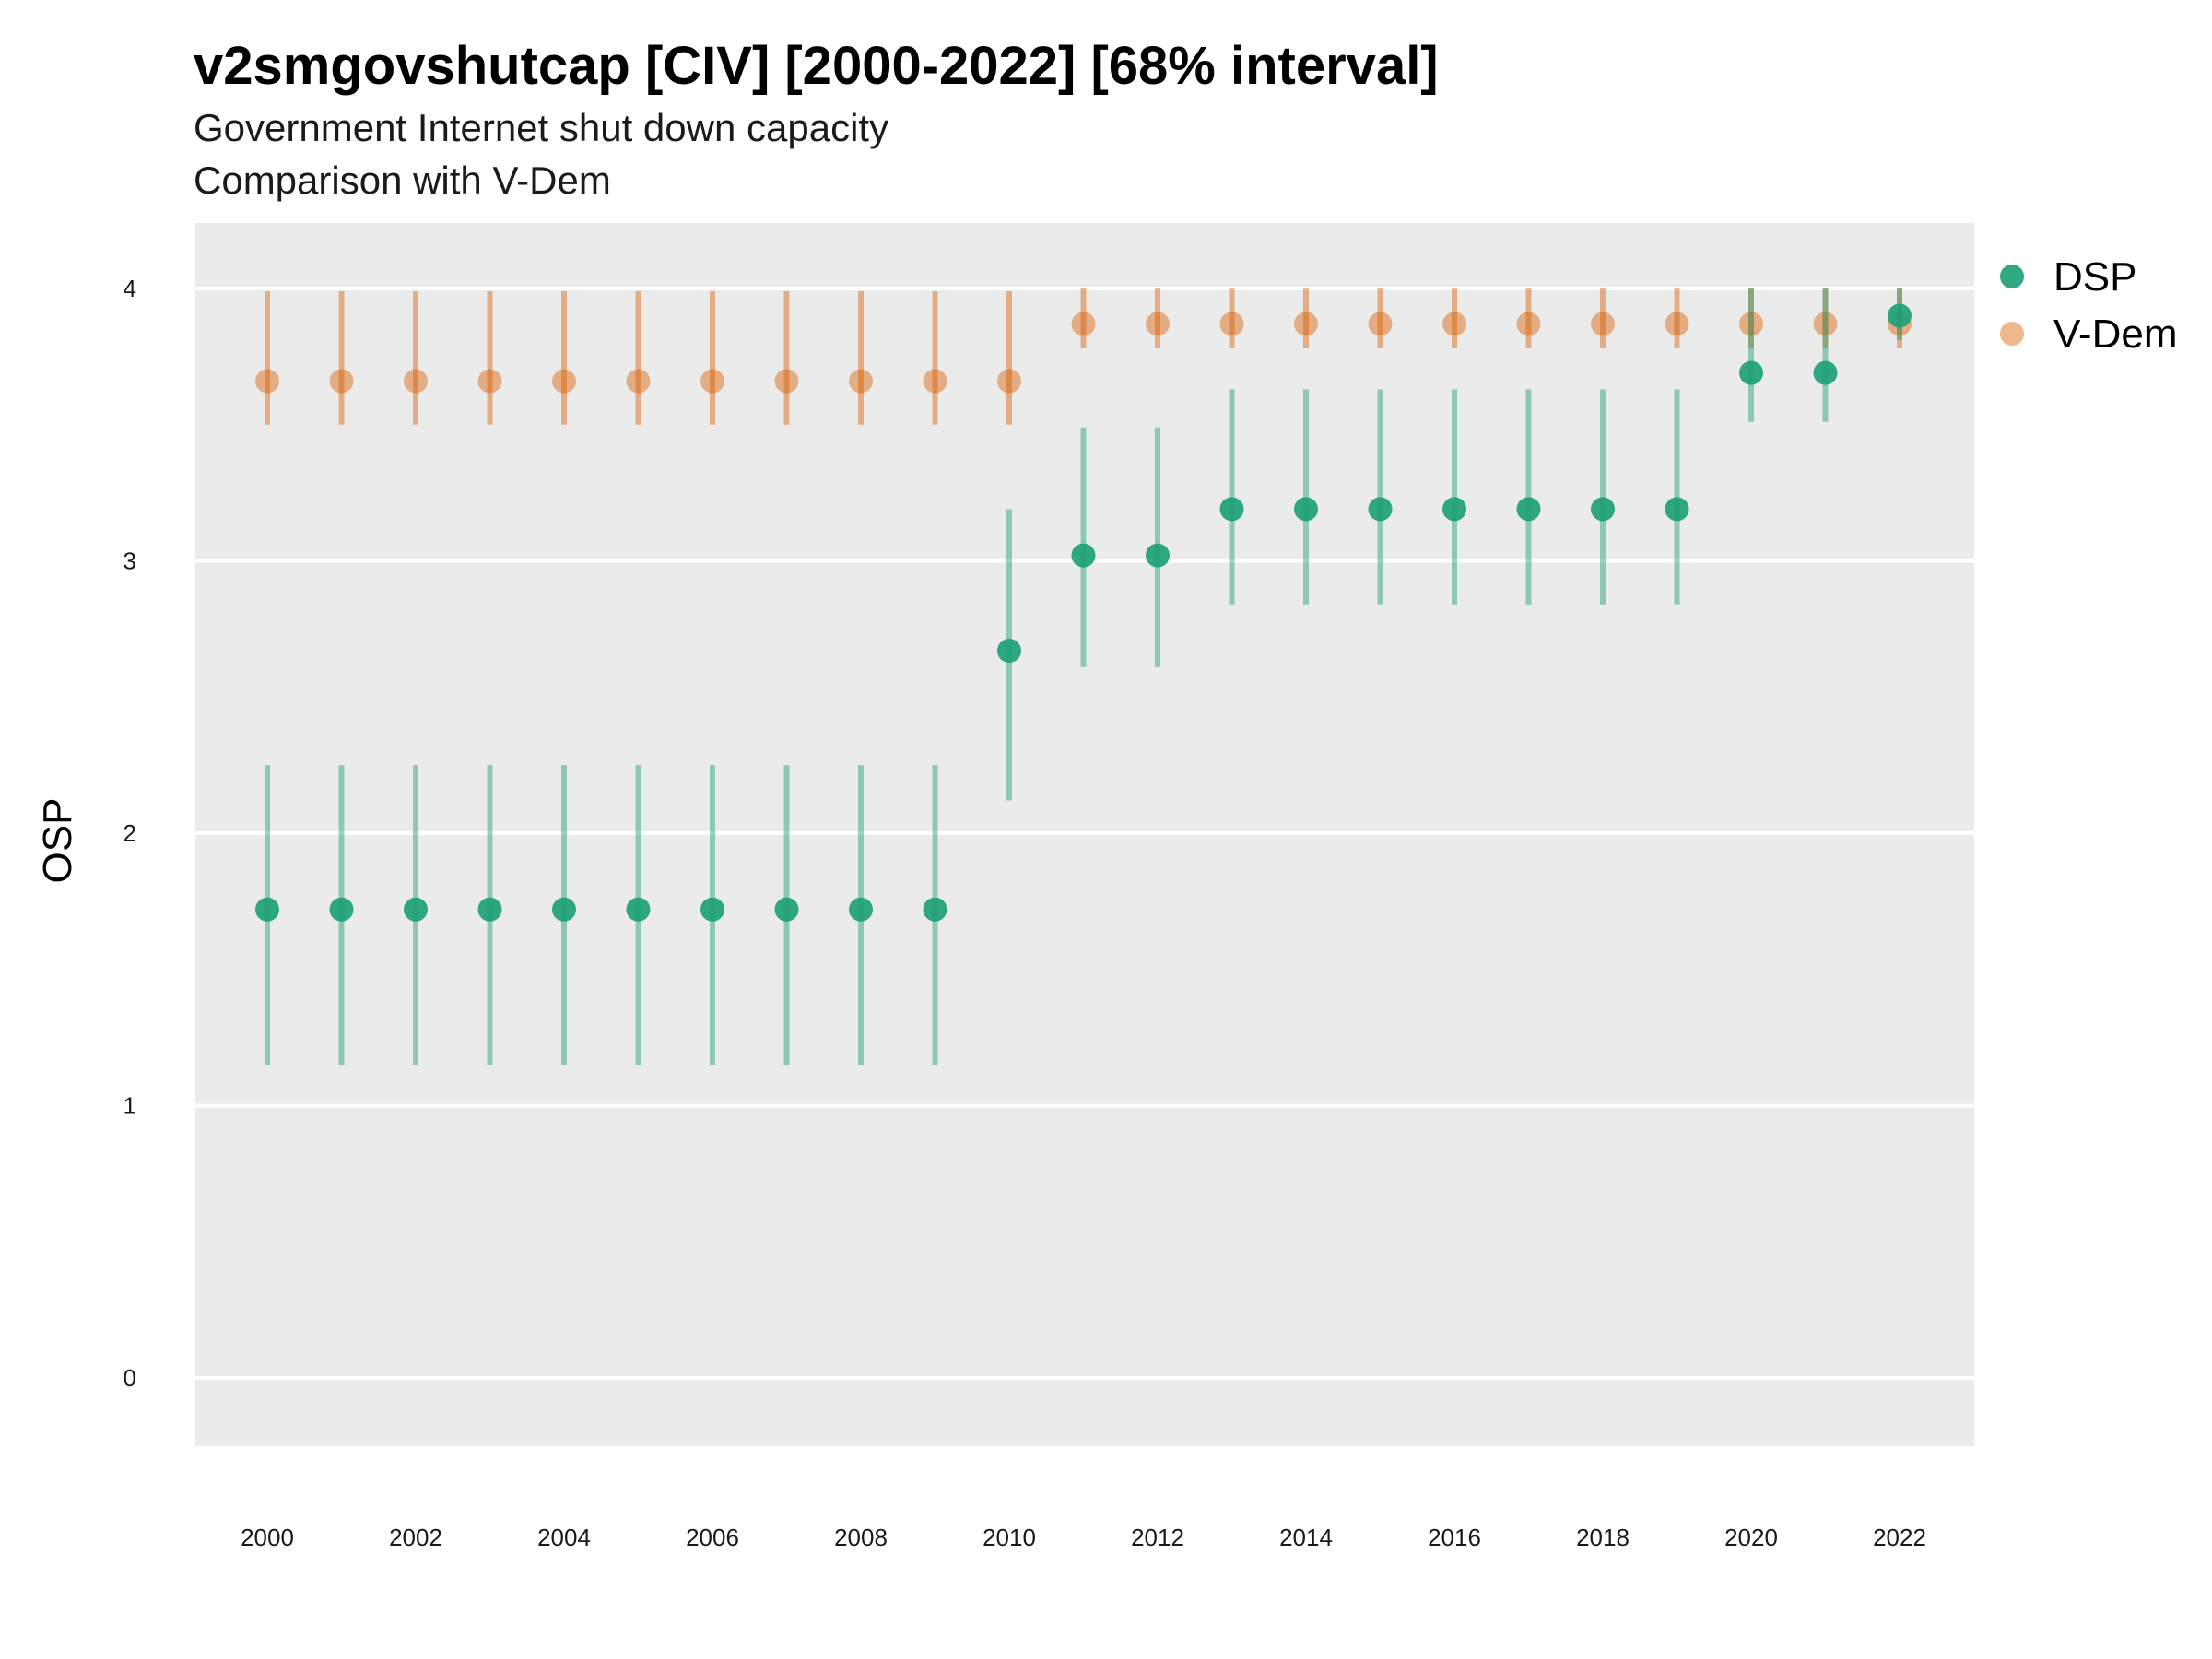 The width and height of the screenshot is (2212, 1659). What do you see at coordinates (712, 1537) in the screenshot?
I see `x-tick-label: 2006` at bounding box center [712, 1537].